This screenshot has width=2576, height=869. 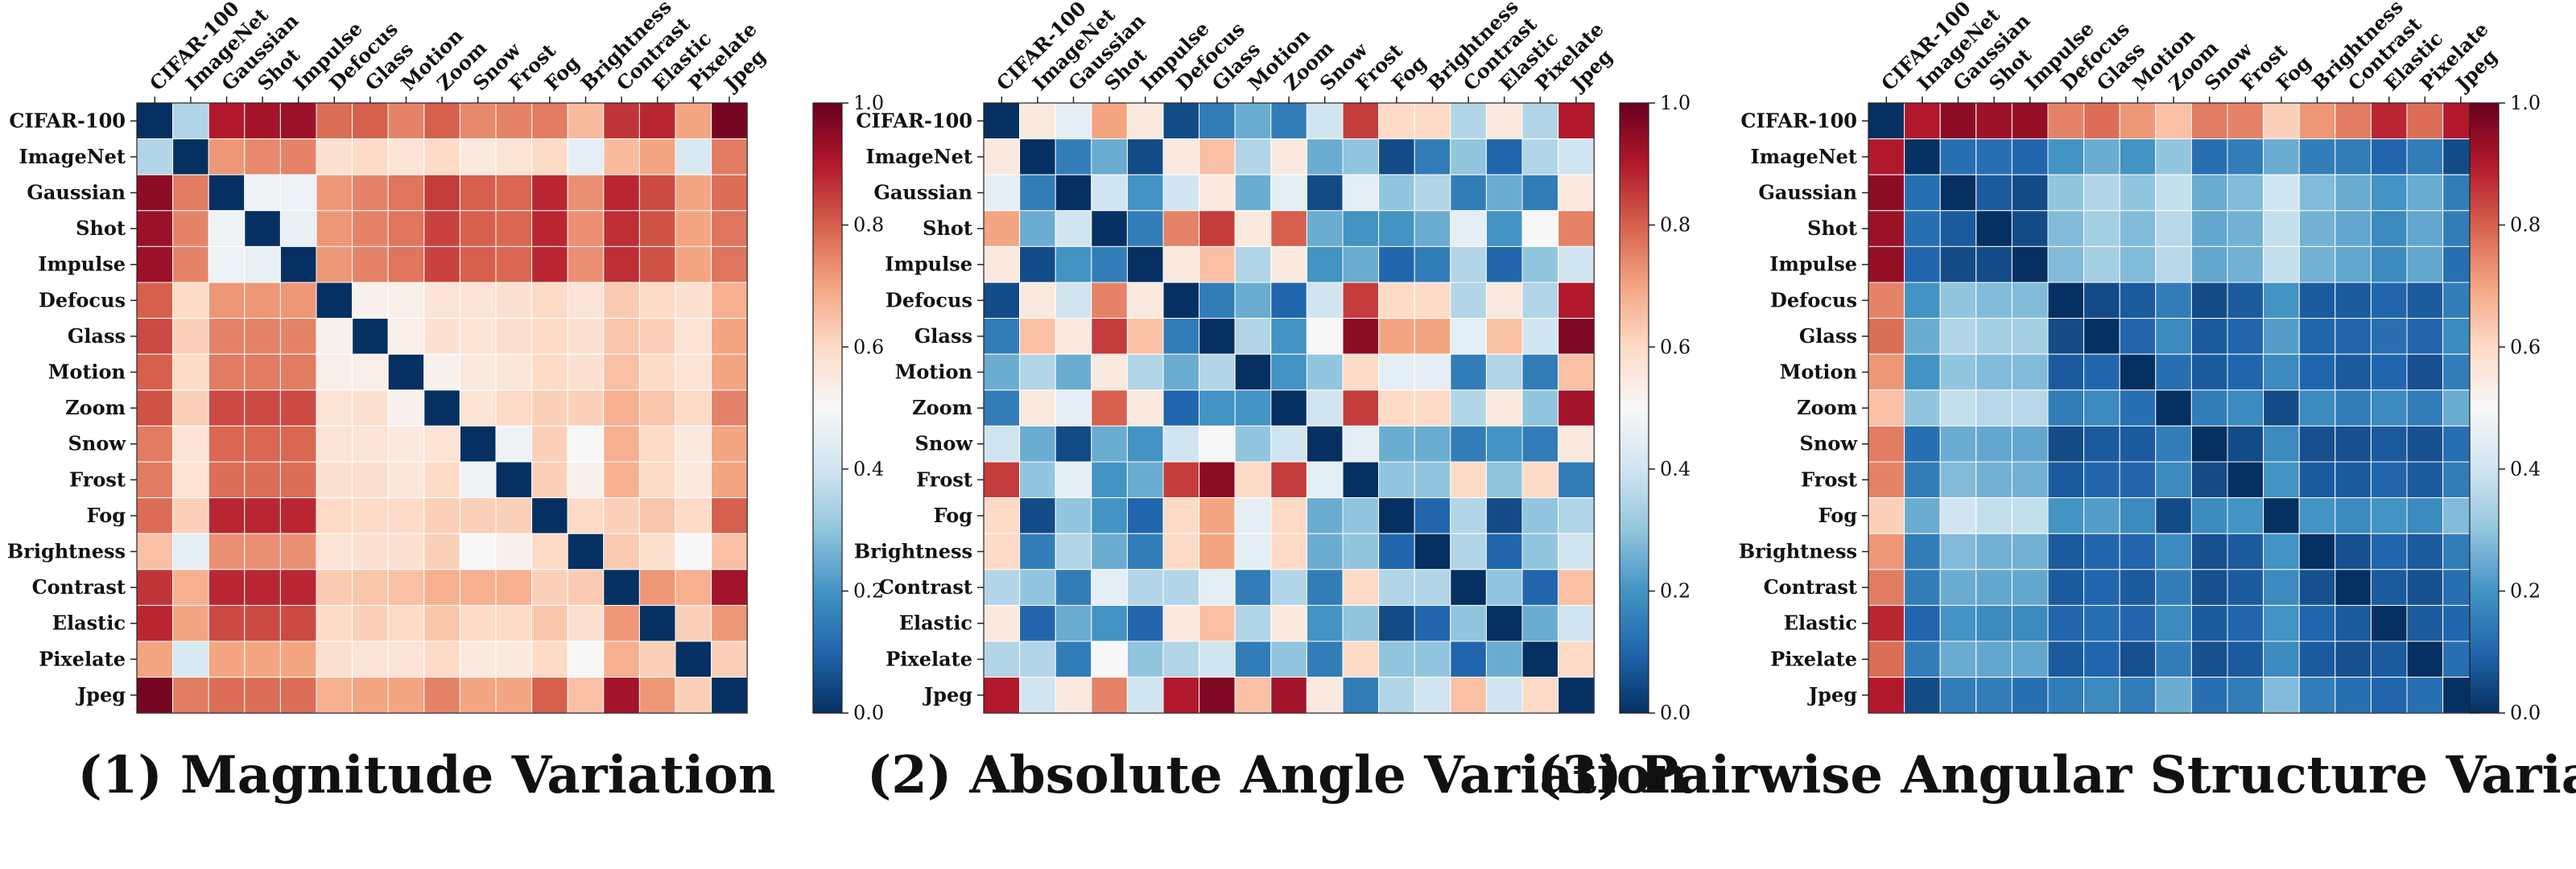 What do you see at coordinates (1813, 264) in the screenshot?
I see `y-tick-label: Impulse` at bounding box center [1813, 264].